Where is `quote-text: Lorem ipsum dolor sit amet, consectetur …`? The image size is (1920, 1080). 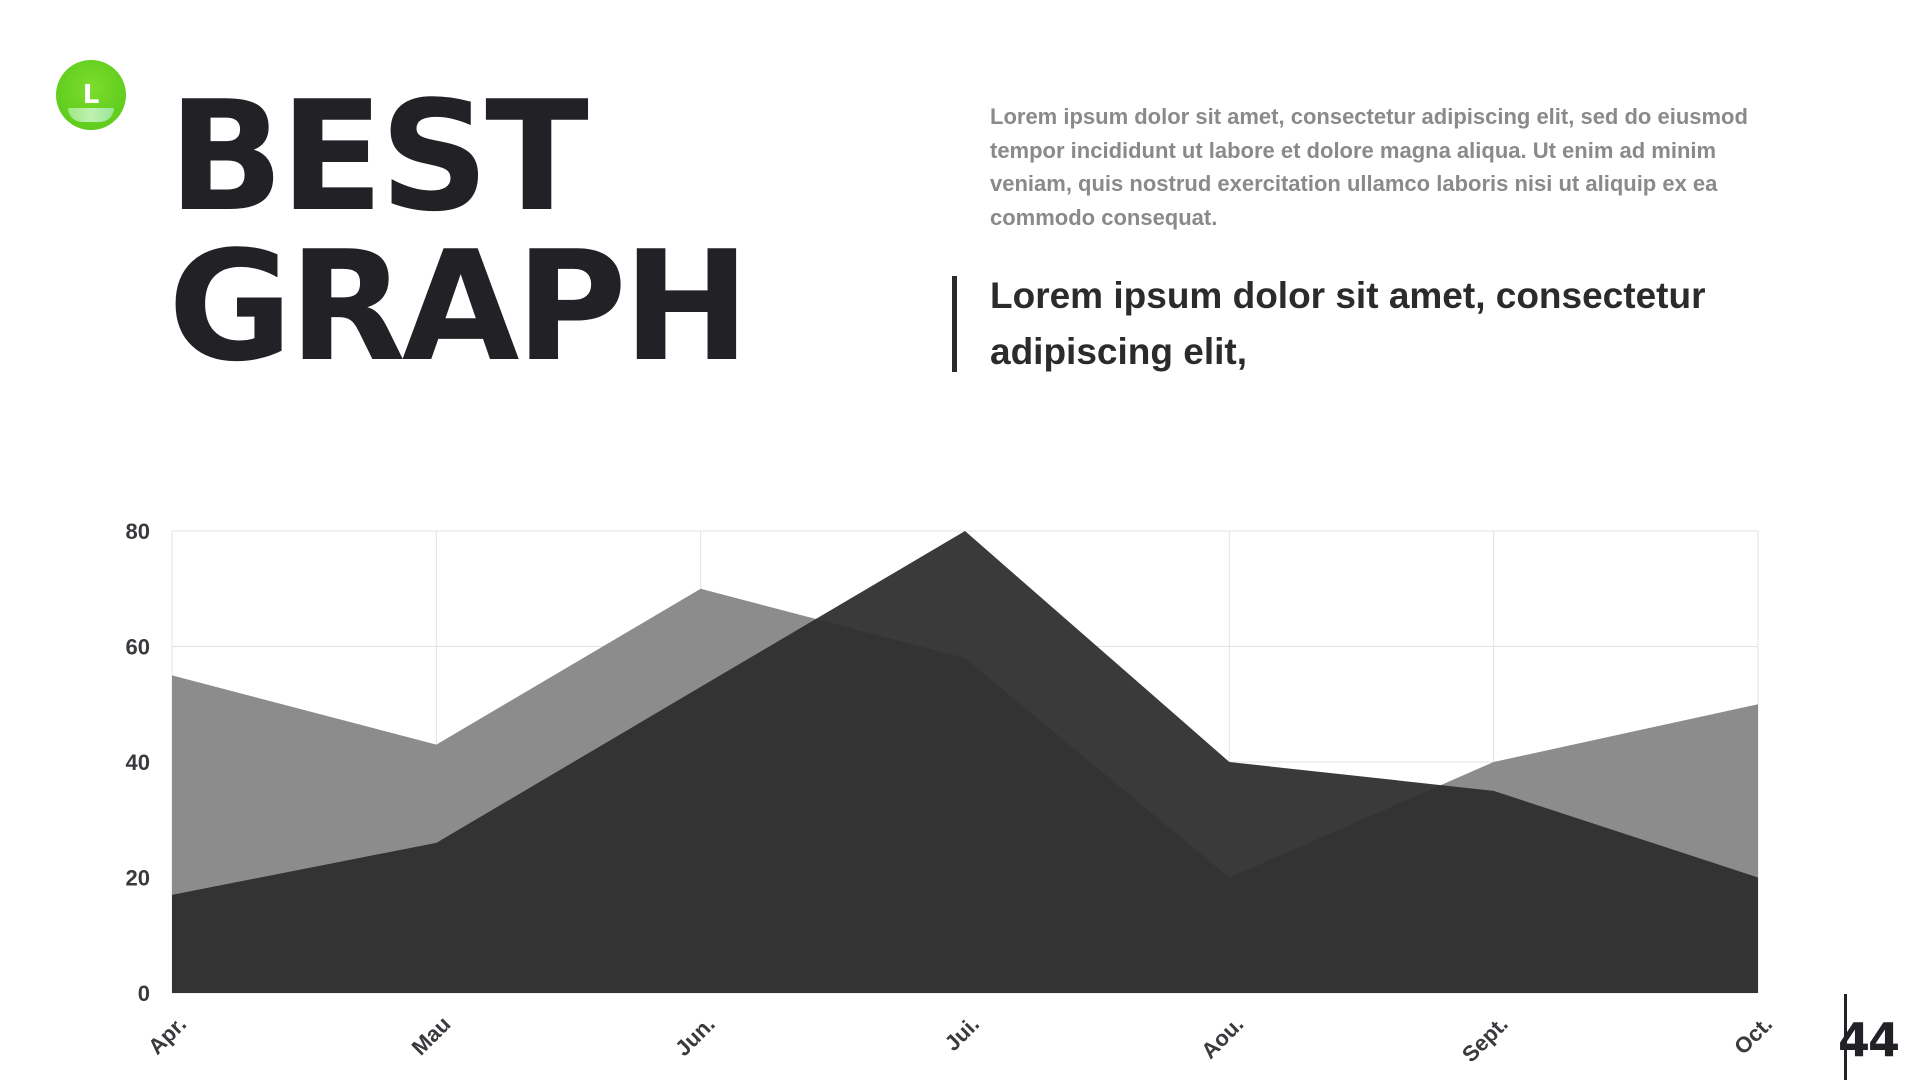
quote-text: Lorem ipsum dolor sit amet, consectetur … is located at coordinates (1348, 323).